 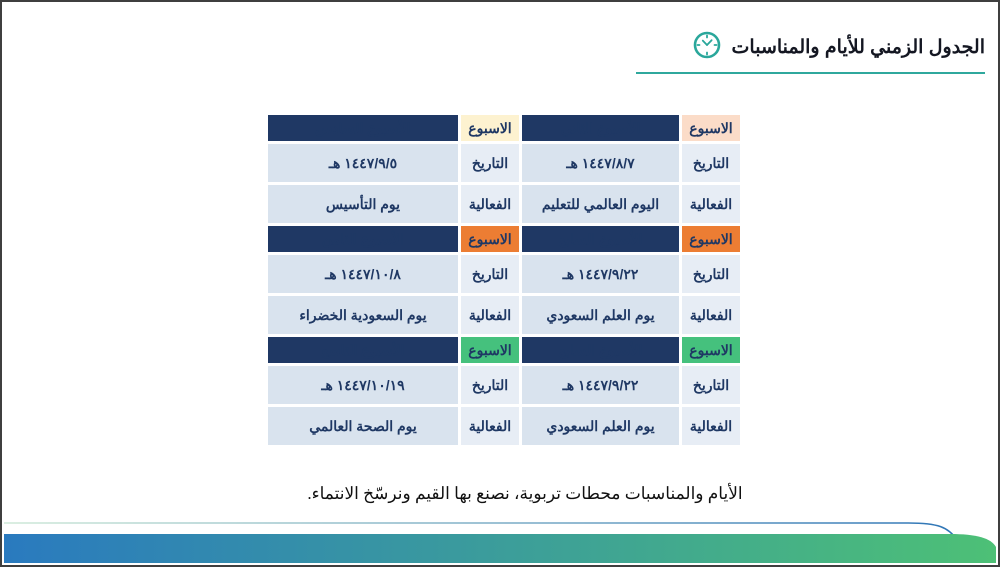 What do you see at coordinates (363, 385) in the screenshot?
I see `date-value-cell: ١٤٤٧/١٠/١٩ هـ` at bounding box center [363, 385].